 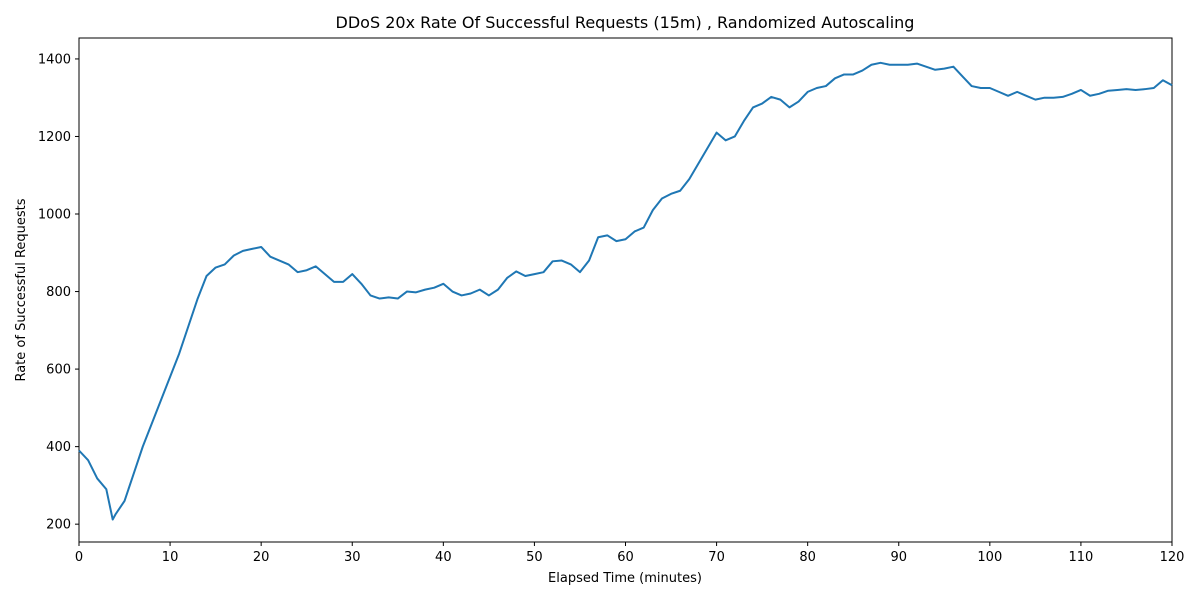 I want to click on x-tick-label: 0, so click(x=79, y=557).